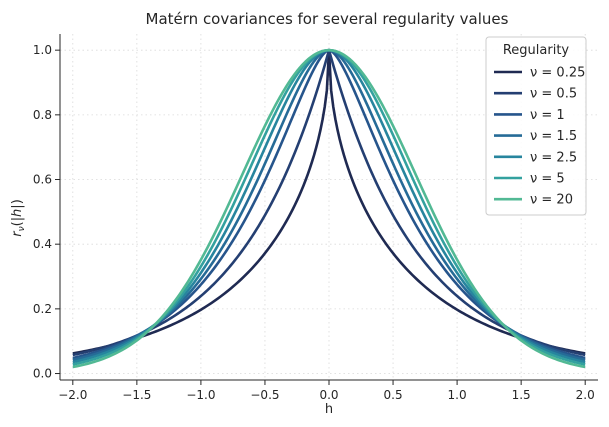  What do you see at coordinates (42, 374) in the screenshot?
I see `y-tick-label: 0.0` at bounding box center [42, 374].